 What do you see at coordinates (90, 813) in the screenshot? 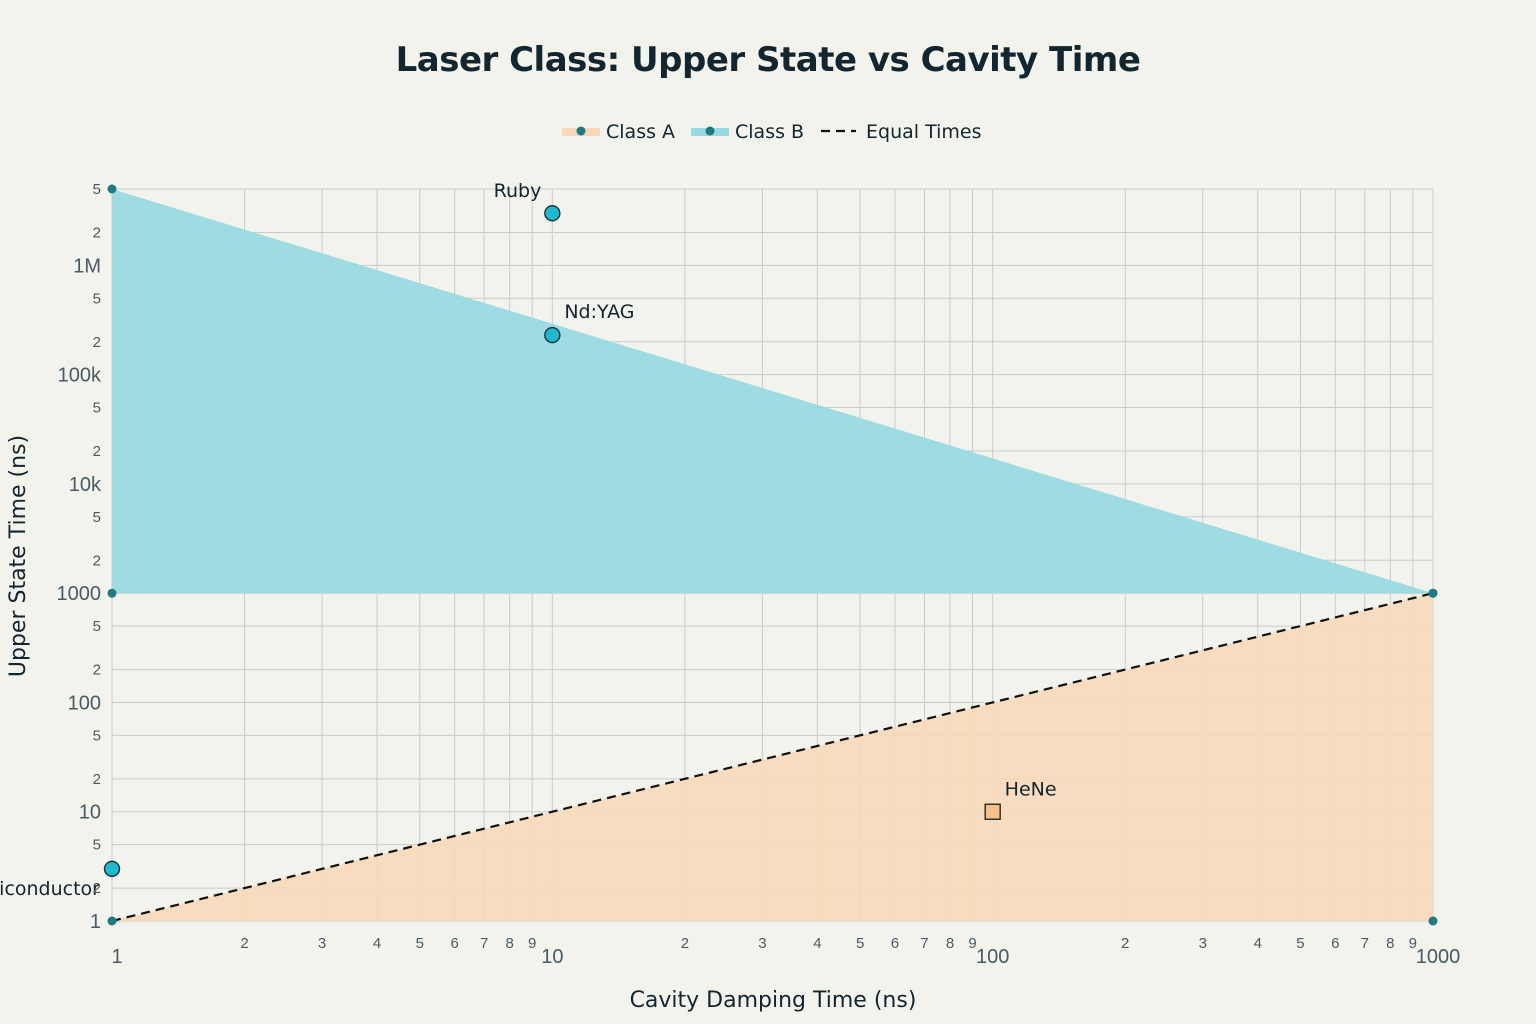
I see `y-major-tick-label: 10` at bounding box center [90, 813].